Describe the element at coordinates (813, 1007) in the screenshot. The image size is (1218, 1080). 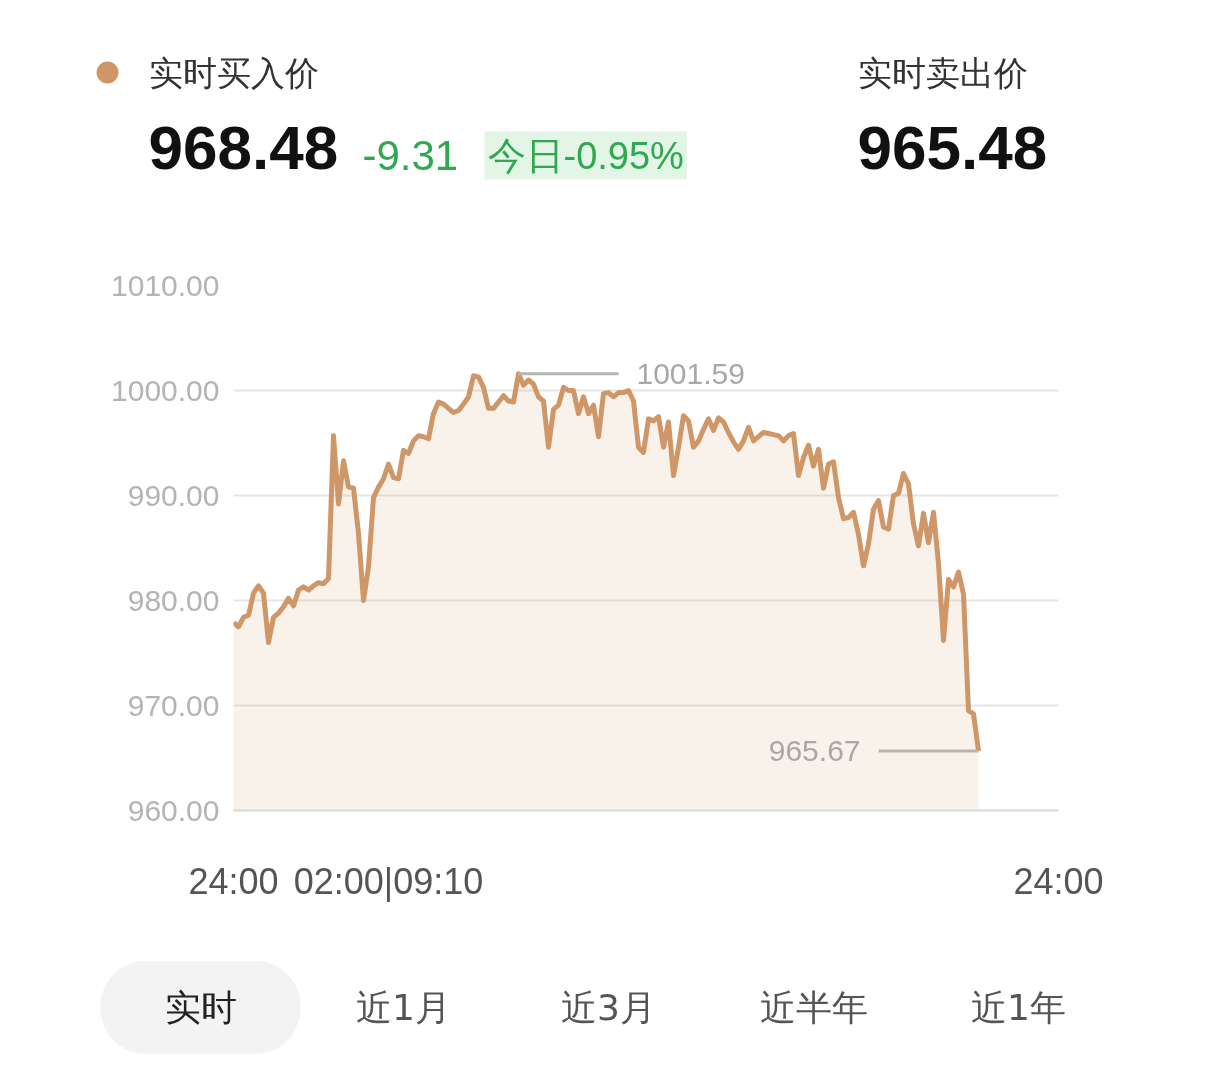
I see `text: 近半年` at that location.